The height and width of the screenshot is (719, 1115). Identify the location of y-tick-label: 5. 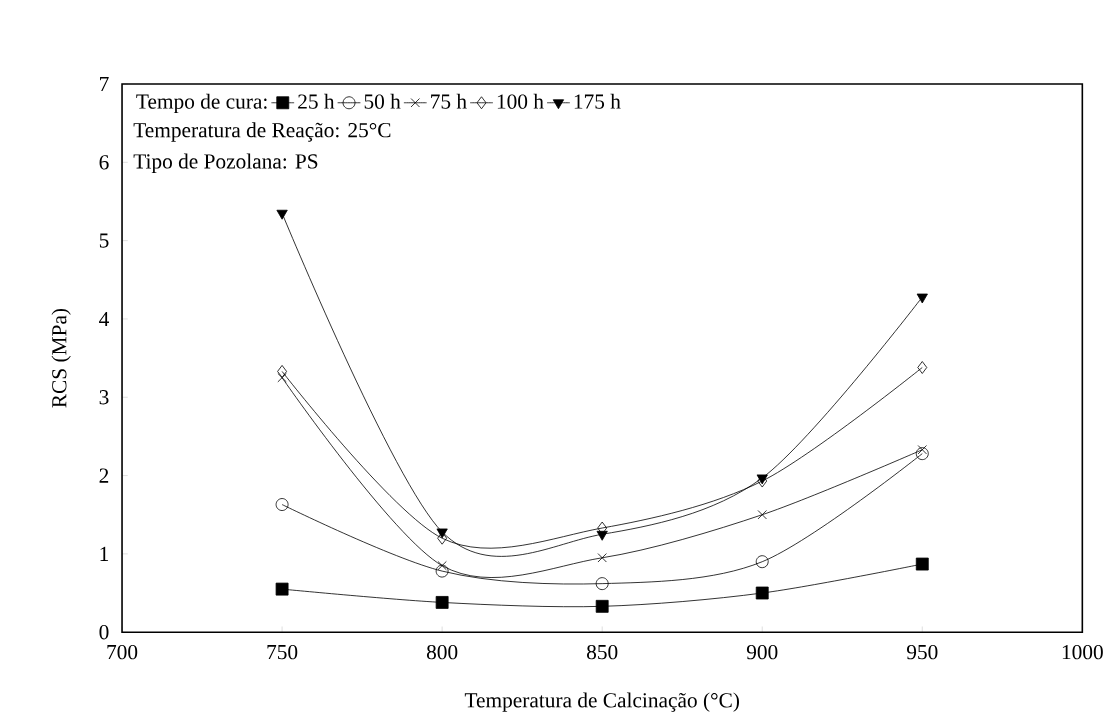
(104, 240).